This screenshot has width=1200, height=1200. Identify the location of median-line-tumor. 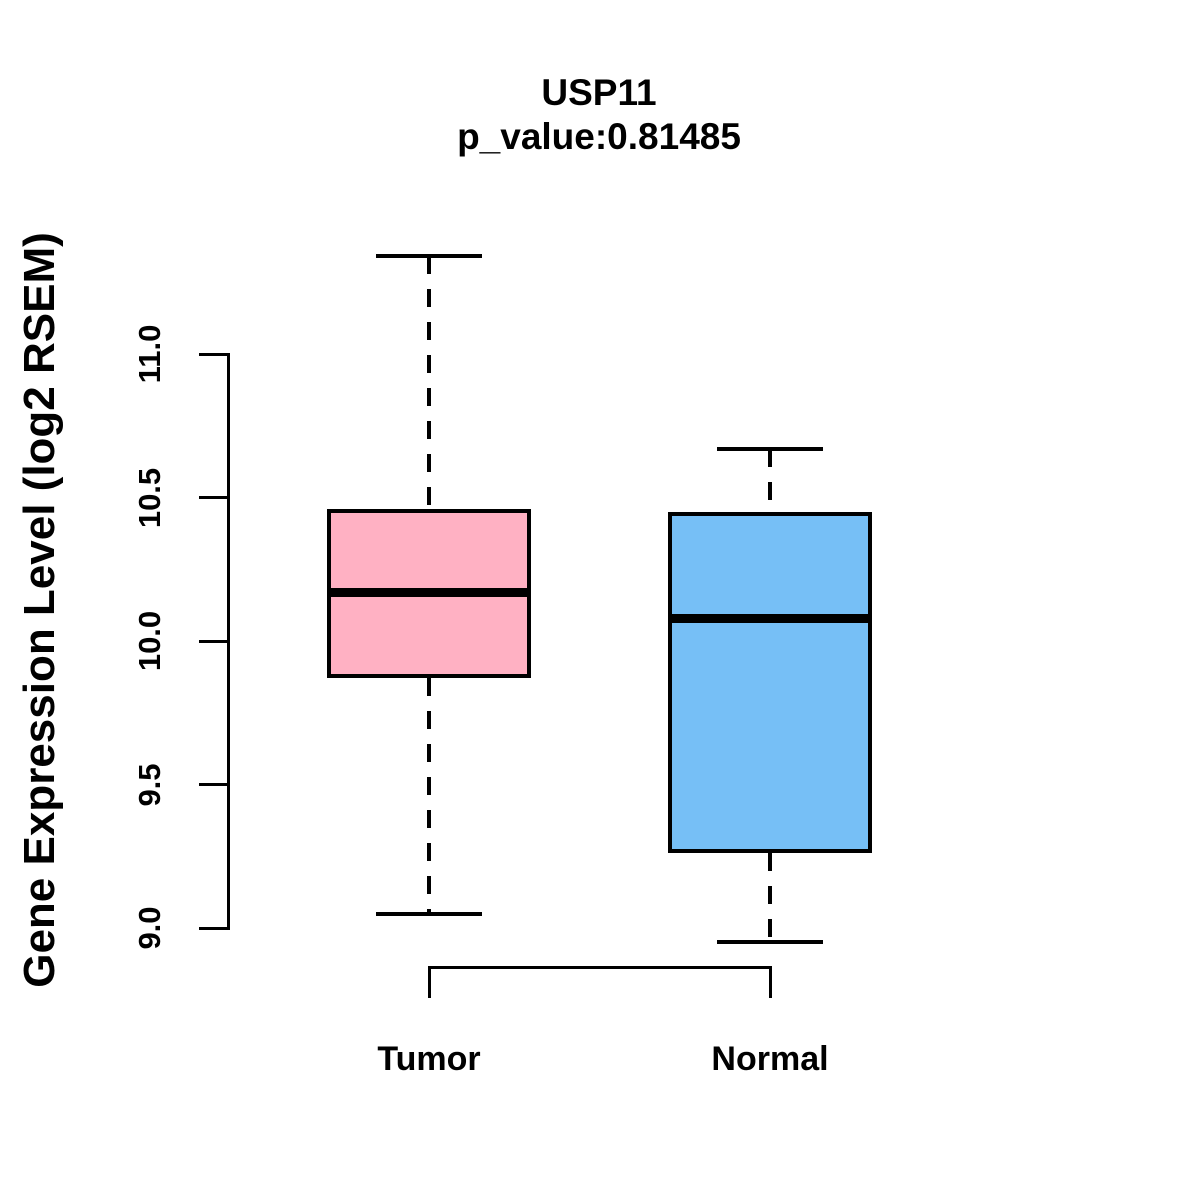
(429, 592).